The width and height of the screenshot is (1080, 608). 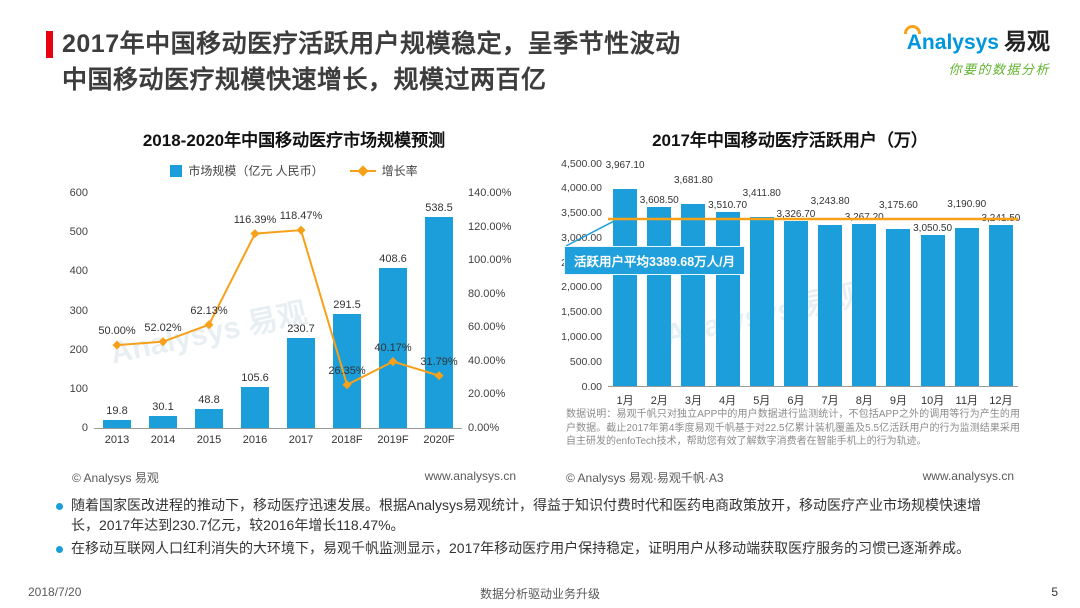 I want to click on bar-value-label: 3,681.80, so click(x=693, y=180).